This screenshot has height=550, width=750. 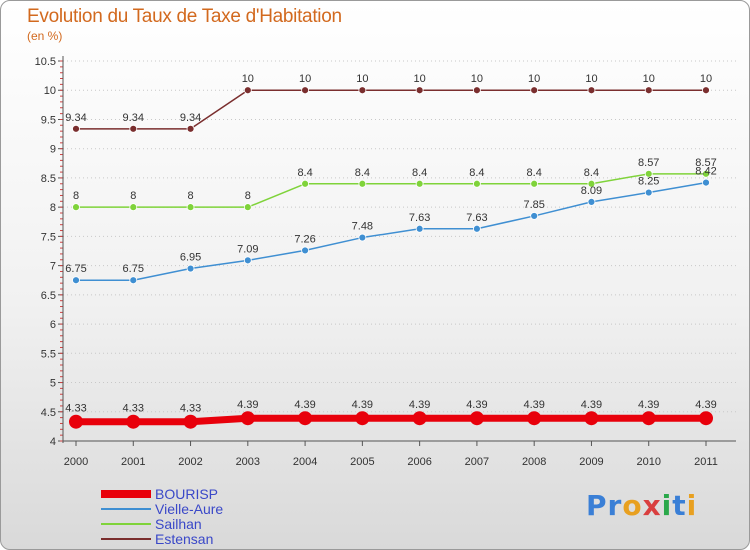 I want to click on y-tick-label: 6, so click(x=53, y=325).